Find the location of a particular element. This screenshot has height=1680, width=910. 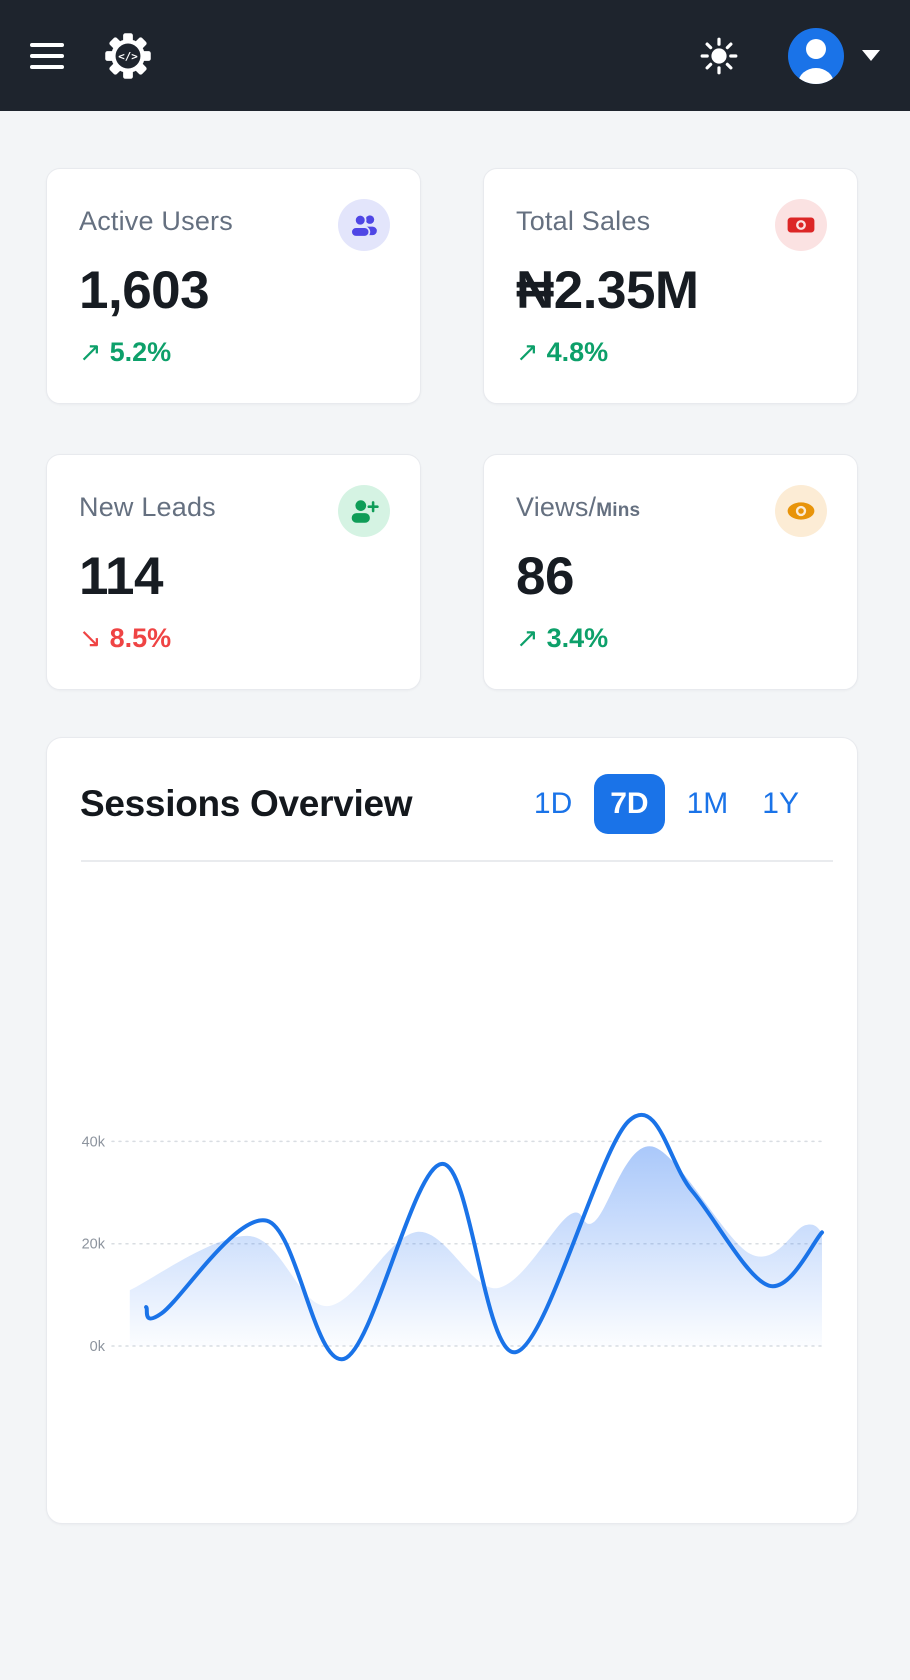

svg-text: 20k is located at coordinates (94, 1245).